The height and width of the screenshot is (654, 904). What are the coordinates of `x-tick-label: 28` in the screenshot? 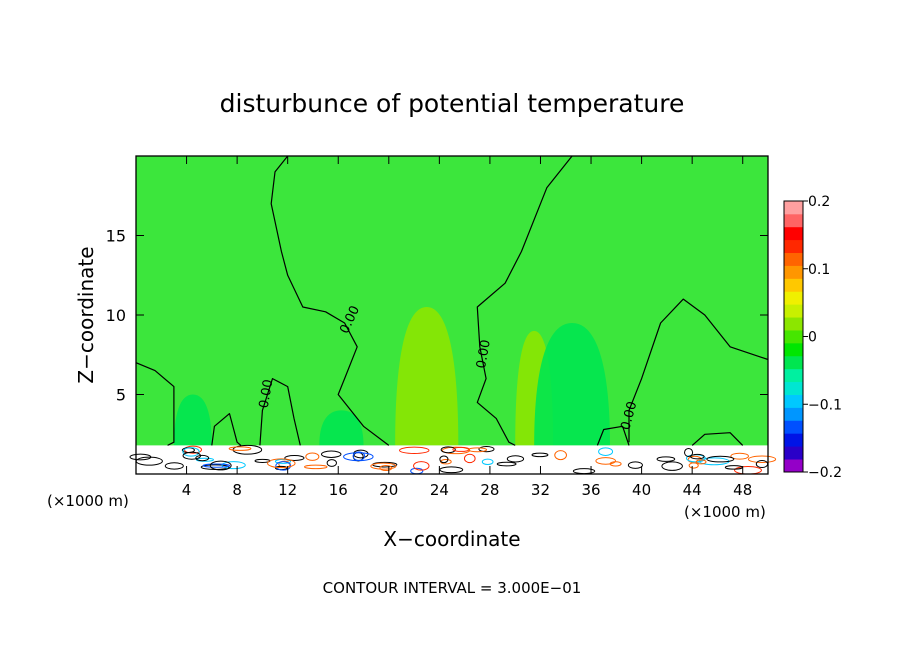 It's located at (489, 490).